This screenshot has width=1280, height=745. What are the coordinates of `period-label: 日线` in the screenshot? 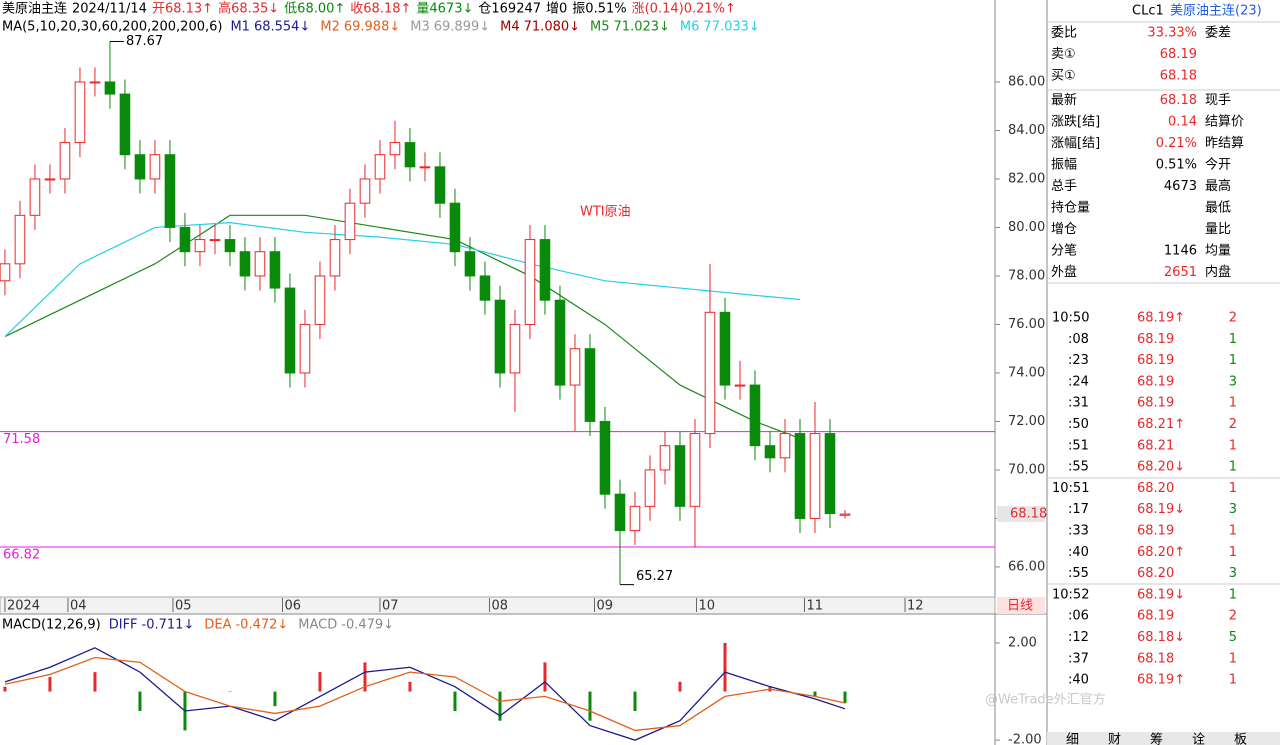 It's located at (1020, 606).